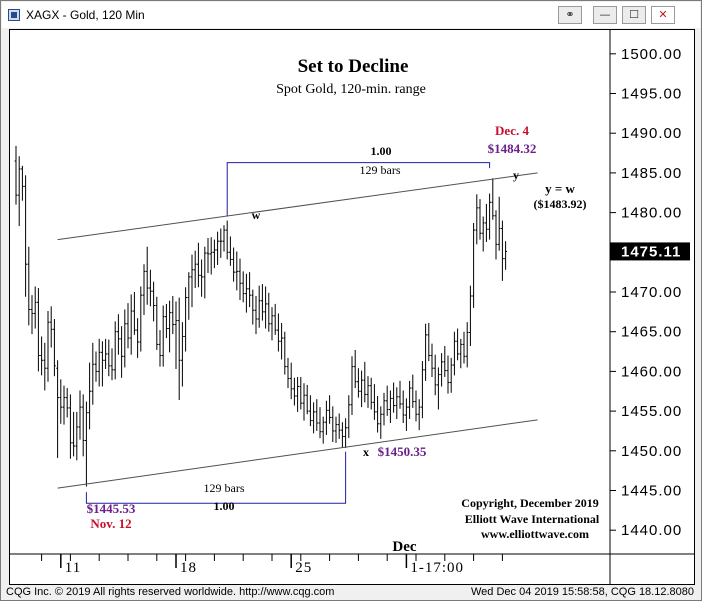 The width and height of the screenshot is (702, 601). Describe the element at coordinates (570, 15) in the screenshot. I see `link-icon: ⚭` at that location.